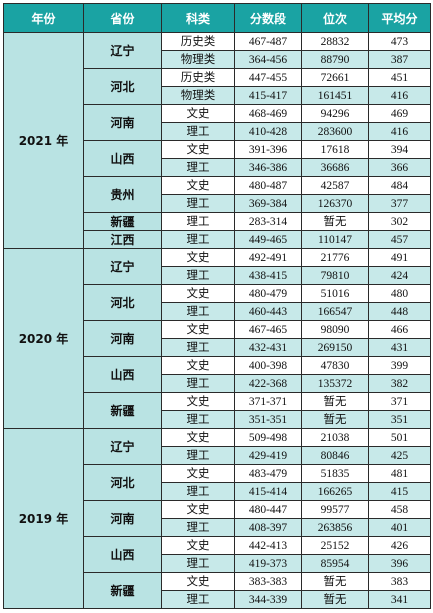 This screenshot has width=433, height=613. What do you see at coordinates (198, 77) in the screenshot?
I see `subject-cell: 历史类` at bounding box center [198, 77].